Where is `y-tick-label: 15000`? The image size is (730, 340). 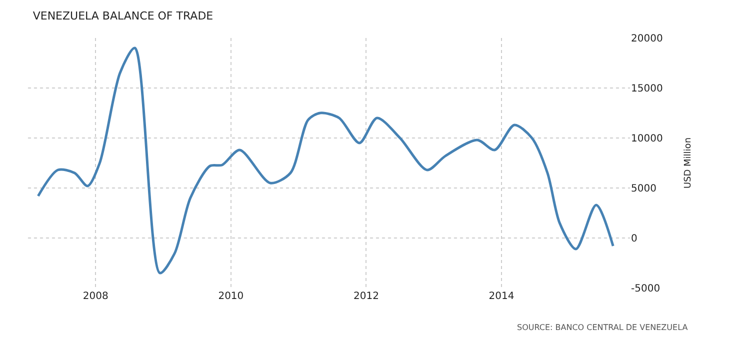
y-tick-label: 15000 is located at coordinates (647, 89).